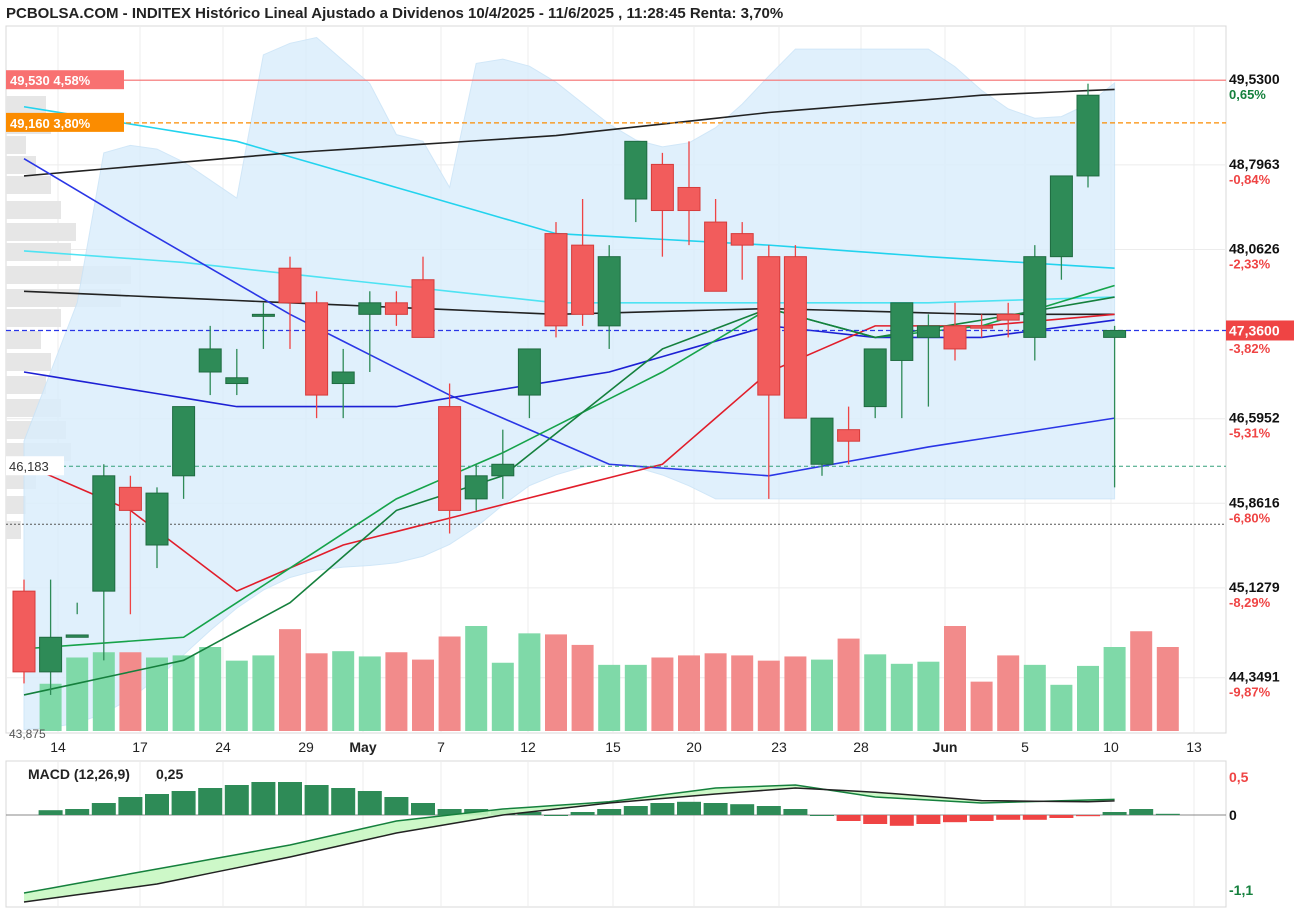 This screenshot has width=1304, height=914. I want to click on macd-line, so click(569, 839).